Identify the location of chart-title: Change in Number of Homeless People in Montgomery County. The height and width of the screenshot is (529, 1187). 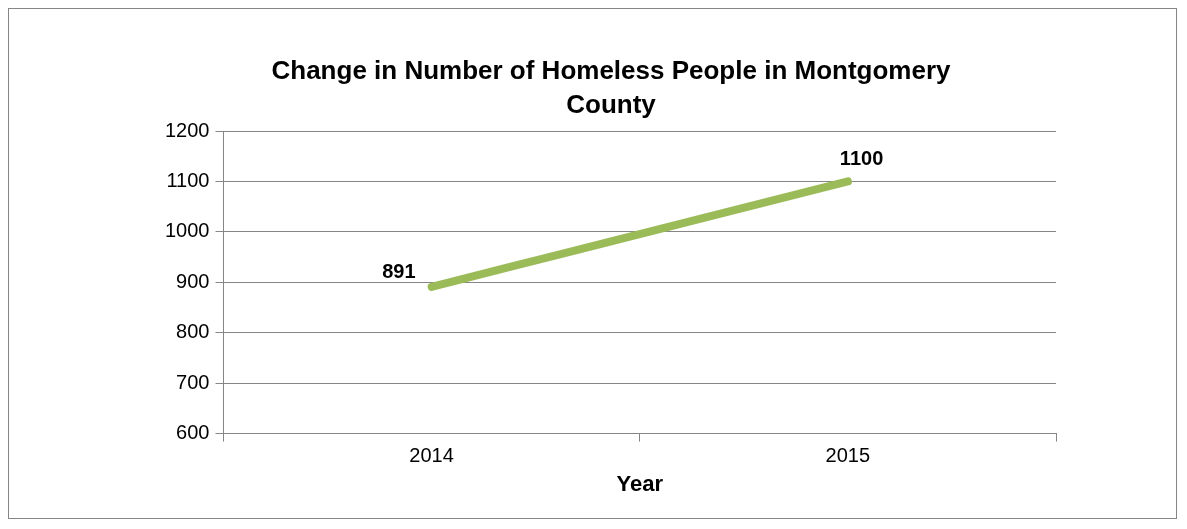
(611, 87).